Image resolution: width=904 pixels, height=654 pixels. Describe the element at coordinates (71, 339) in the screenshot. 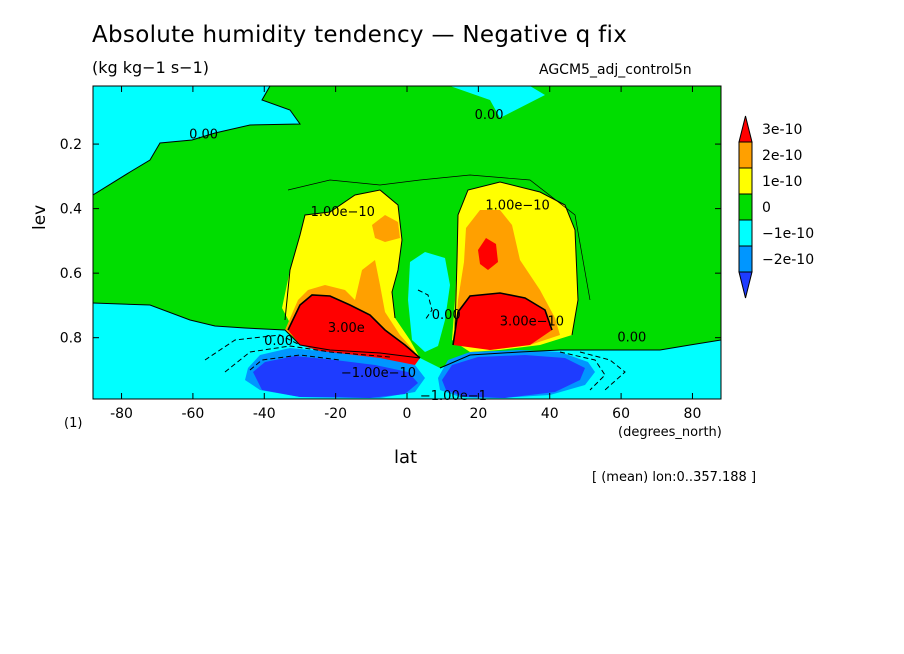

I see `y-tick-label: 0.8` at that location.